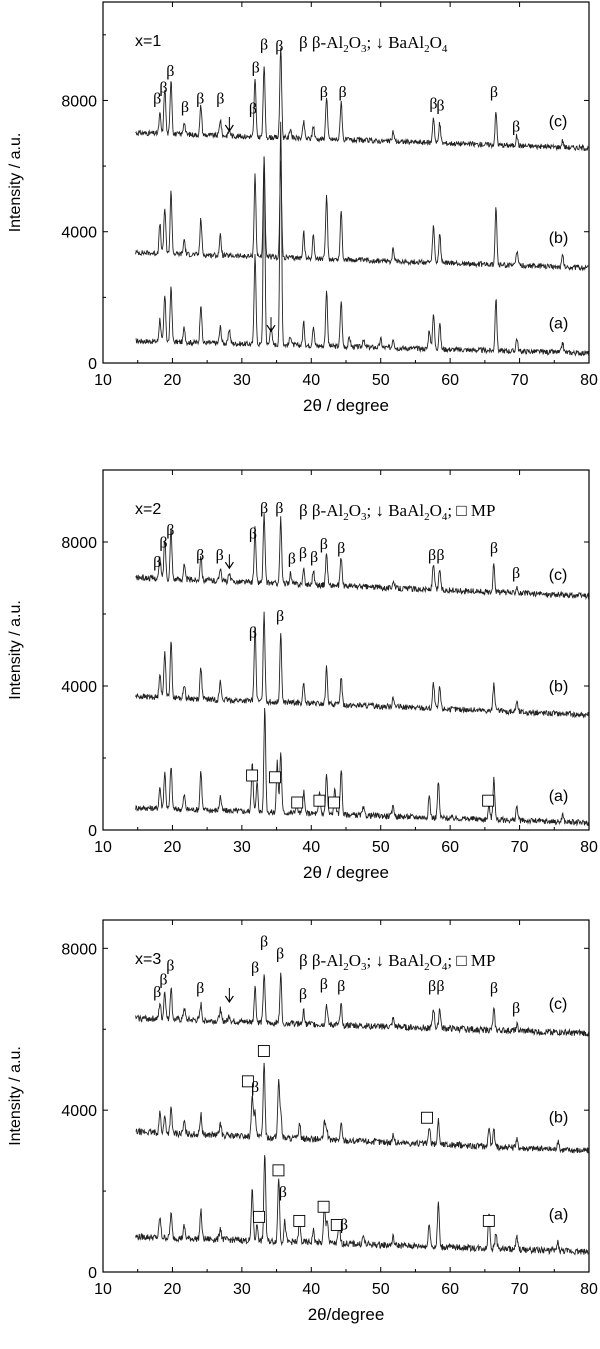  What do you see at coordinates (92, 1273) in the screenshot?
I see `y-tick-label: 0` at bounding box center [92, 1273].